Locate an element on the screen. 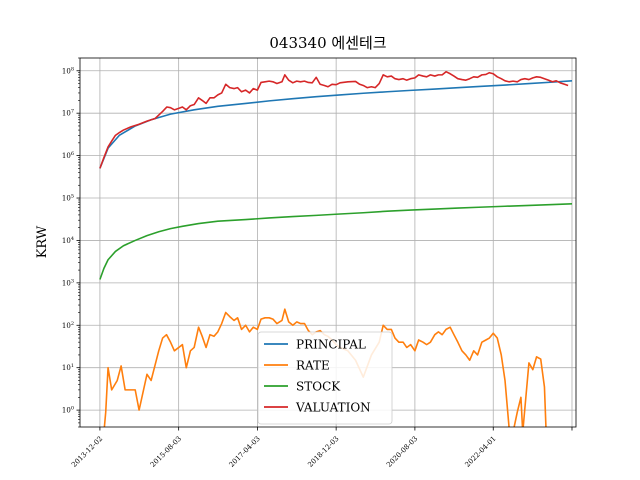  y-tick-label: 101 is located at coordinates (68, 367).